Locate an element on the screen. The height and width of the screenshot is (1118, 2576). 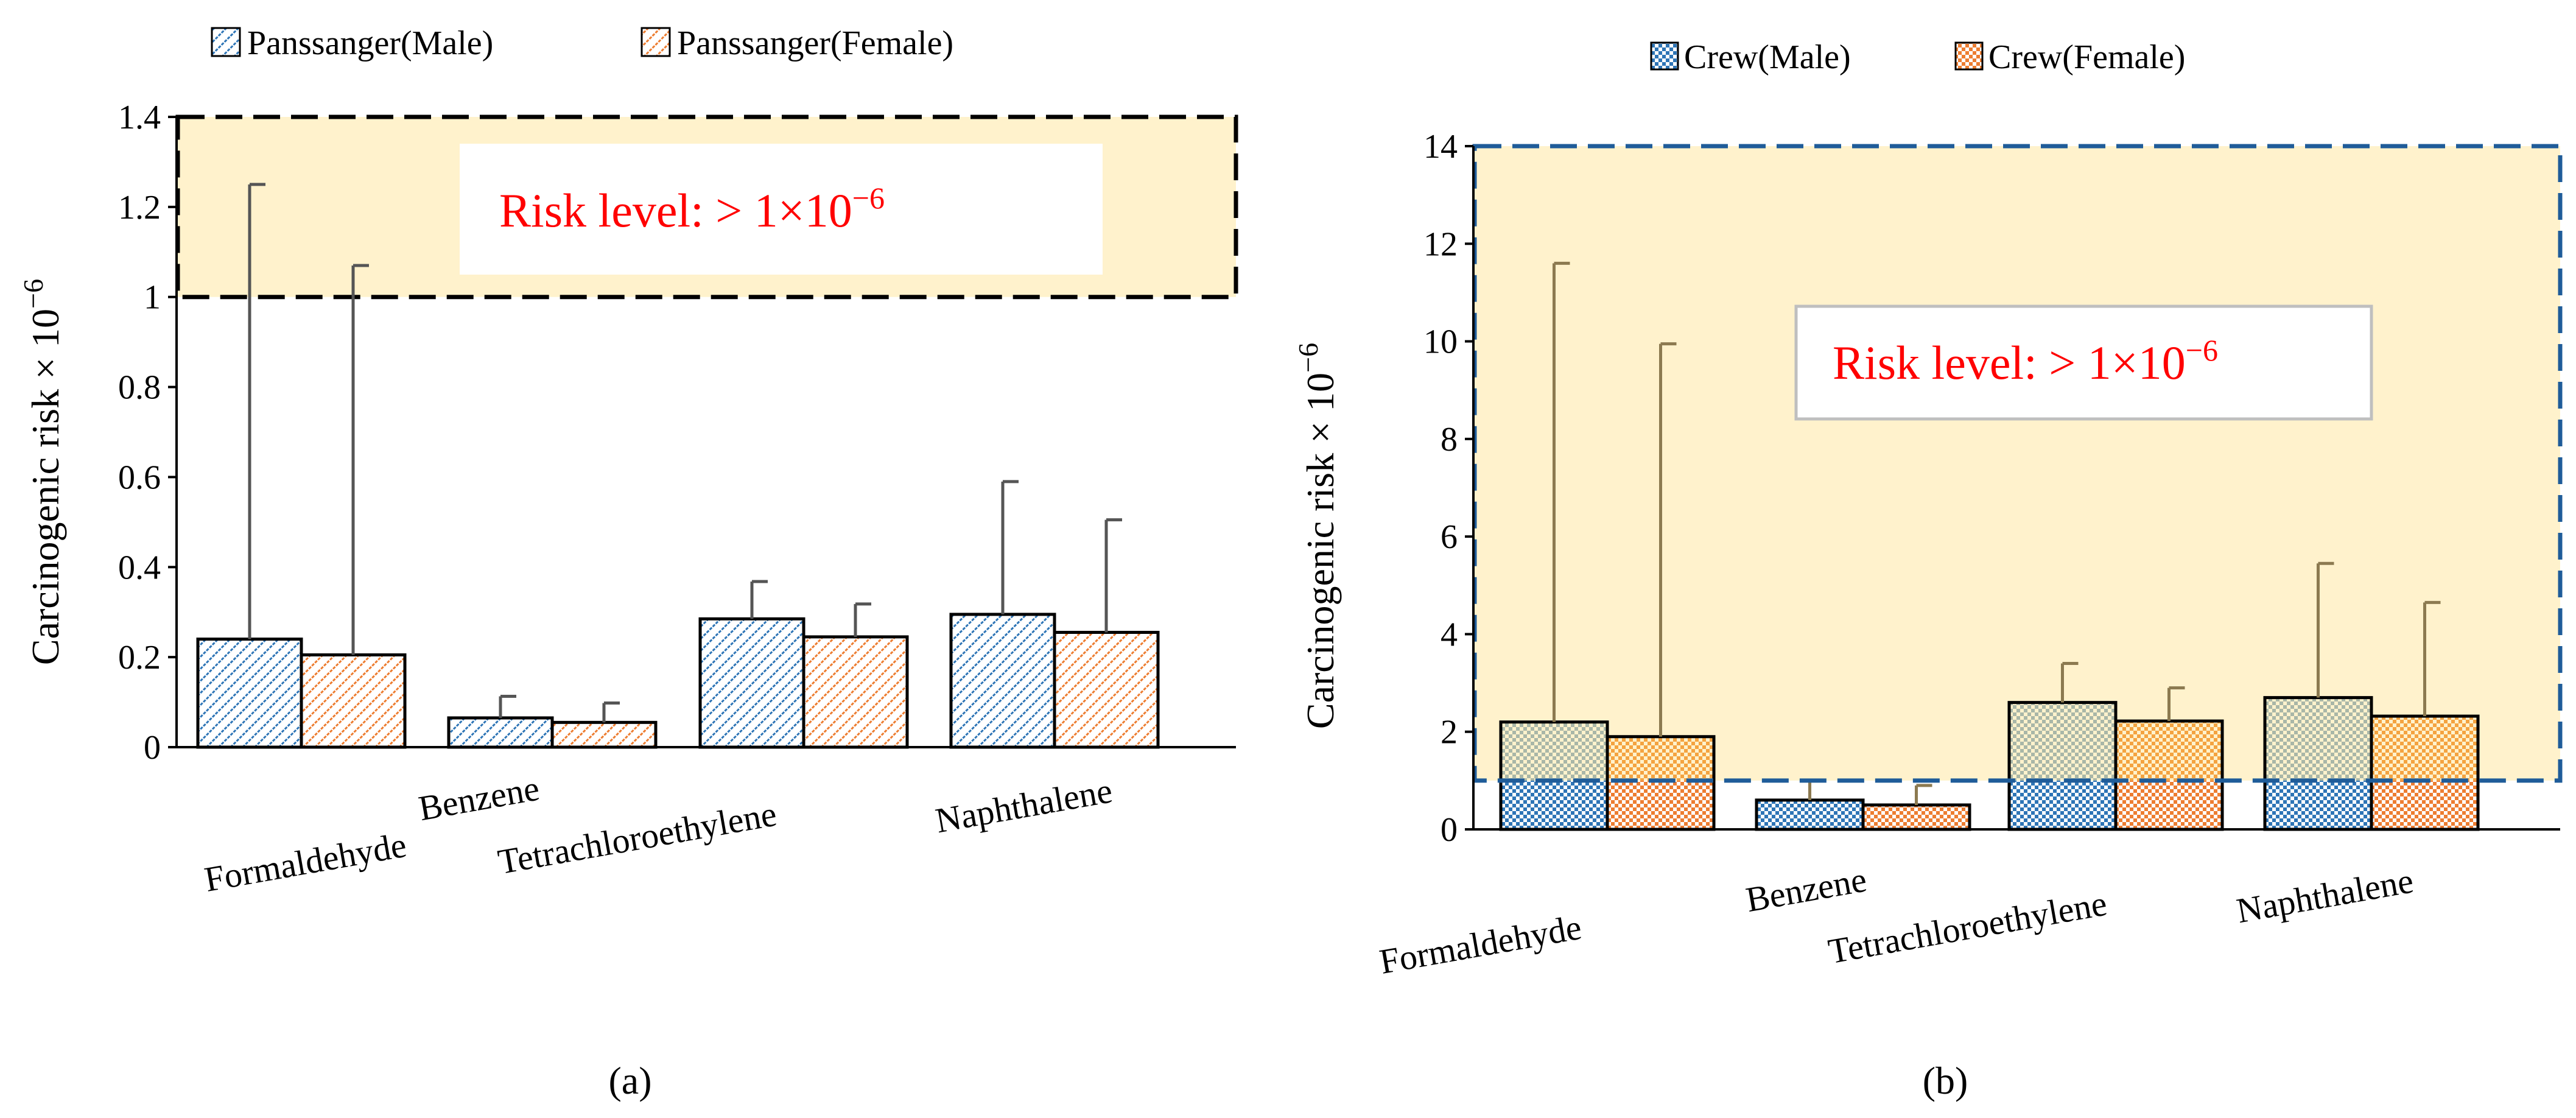
legend-swatch-panssanger-male is located at coordinates (226, 42).